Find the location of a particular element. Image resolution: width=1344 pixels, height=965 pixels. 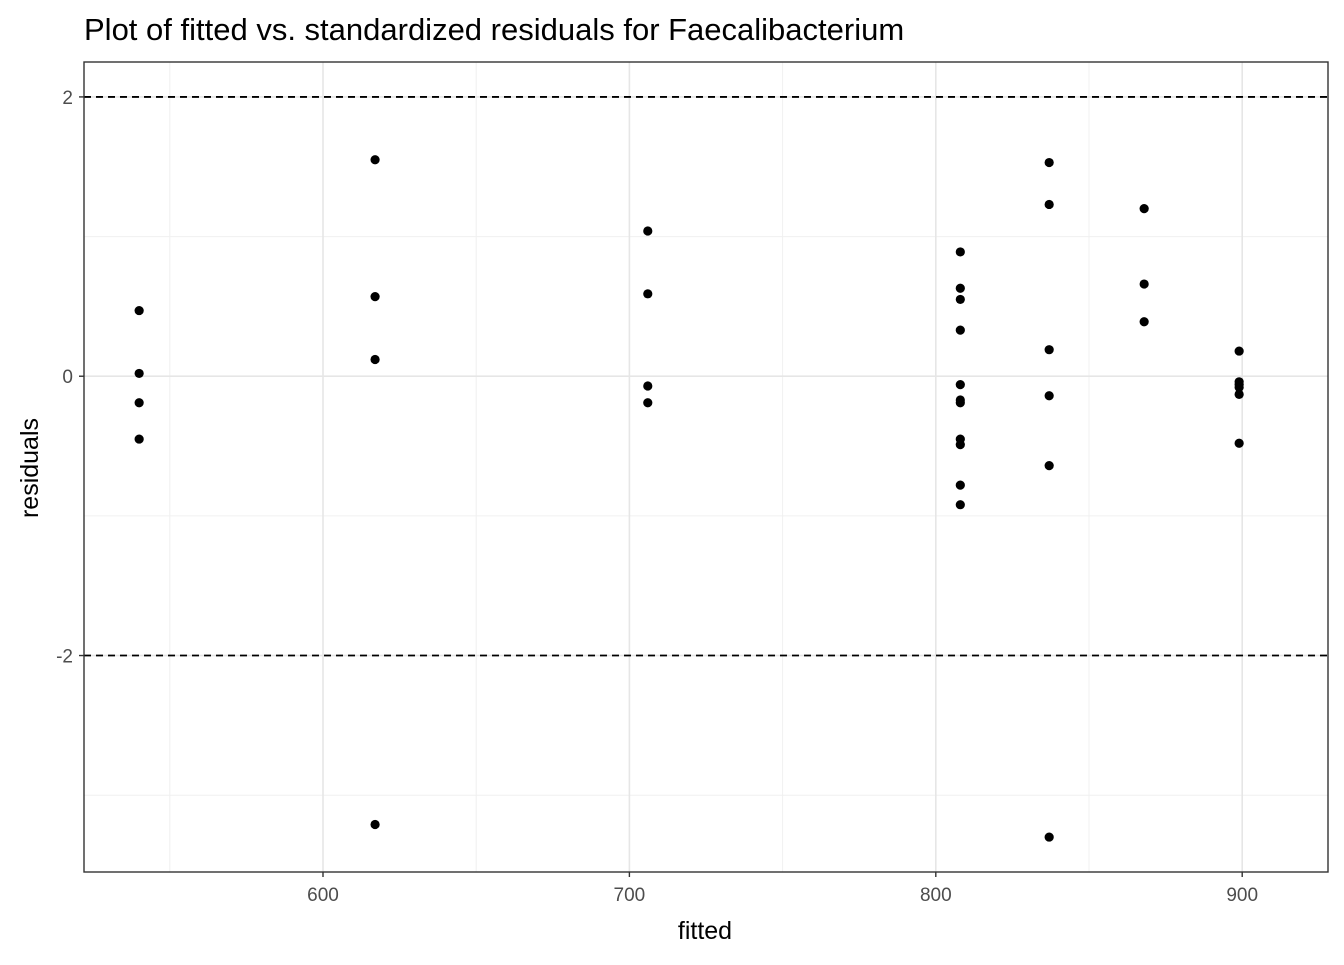

y-axis-title: residuals is located at coordinates (30, 468).